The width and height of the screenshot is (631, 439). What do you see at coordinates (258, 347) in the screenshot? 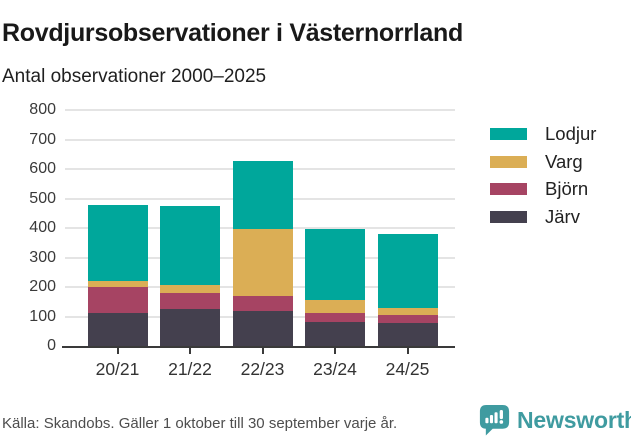
I see `x-axis-line` at bounding box center [258, 347].